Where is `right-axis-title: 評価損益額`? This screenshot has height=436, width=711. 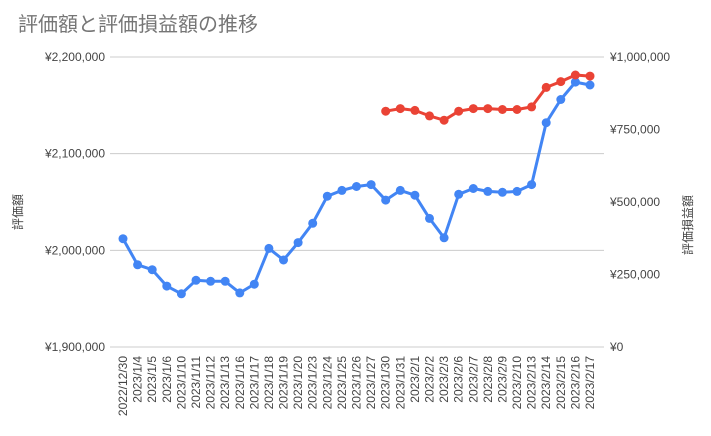
right-axis-title: 評価損益額 is located at coordinates (687, 225).